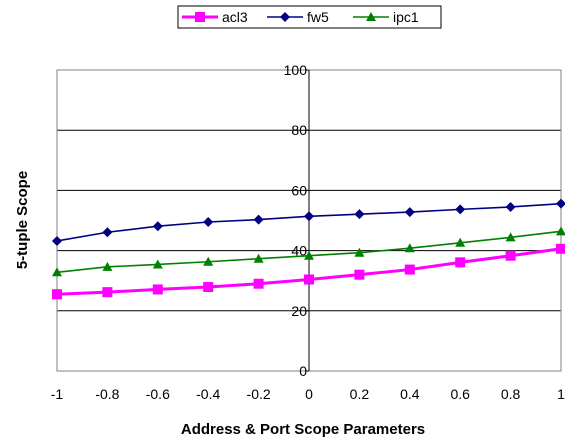 This screenshot has width=565, height=445. What do you see at coordinates (318, 17) in the screenshot?
I see `legend-label-fw5: fw5` at bounding box center [318, 17].